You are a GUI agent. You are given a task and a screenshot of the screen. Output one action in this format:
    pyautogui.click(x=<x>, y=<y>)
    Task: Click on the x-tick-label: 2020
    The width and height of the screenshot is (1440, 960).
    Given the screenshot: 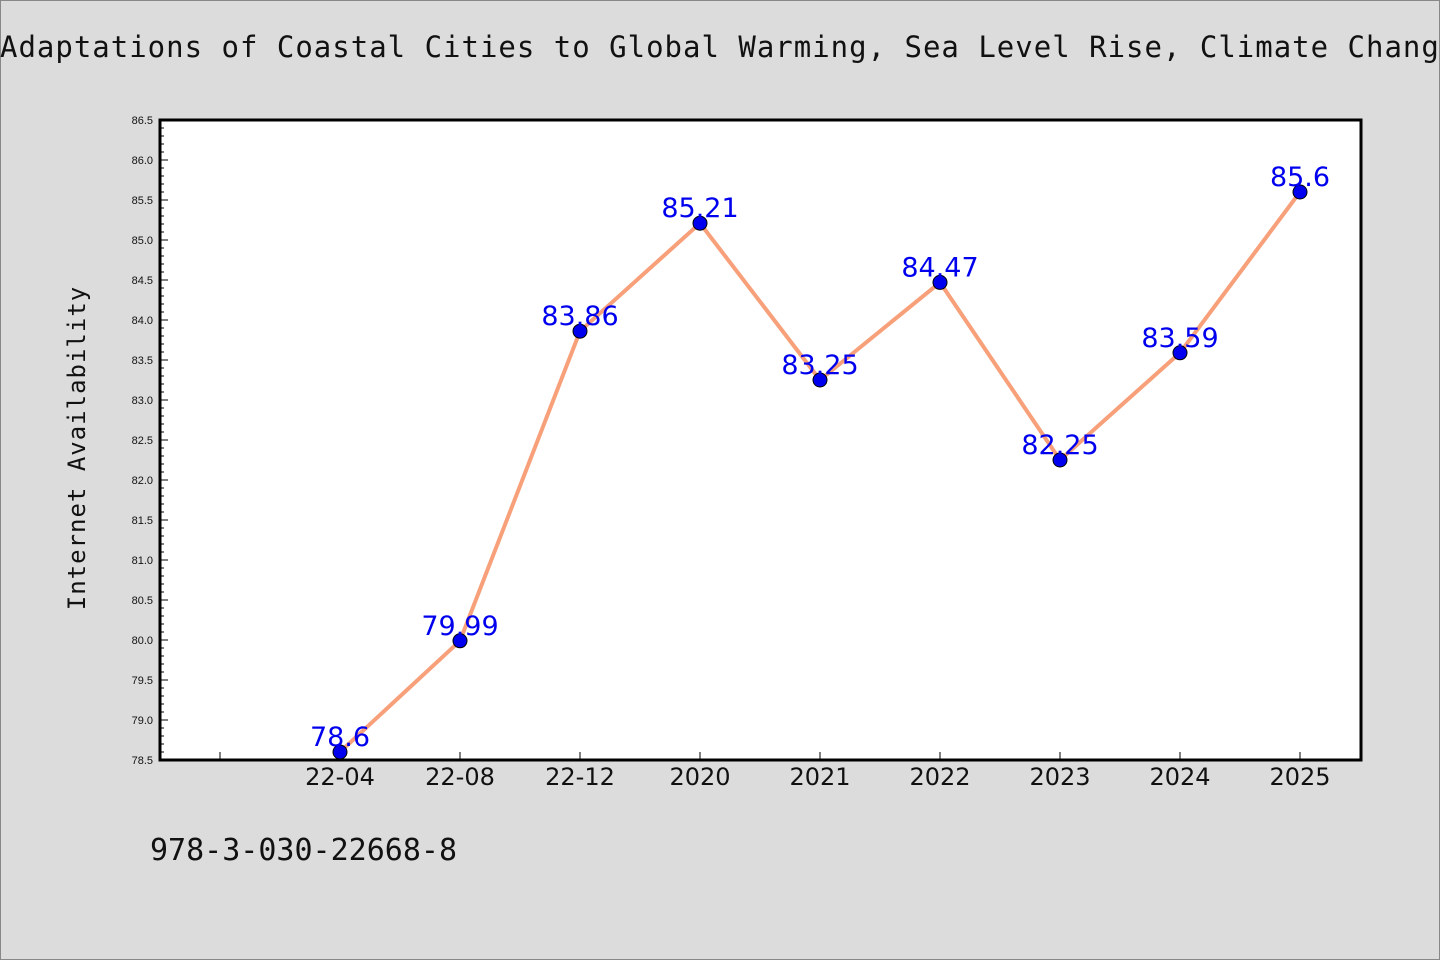 What is the action you would take?
    pyautogui.click(x=699, y=777)
    